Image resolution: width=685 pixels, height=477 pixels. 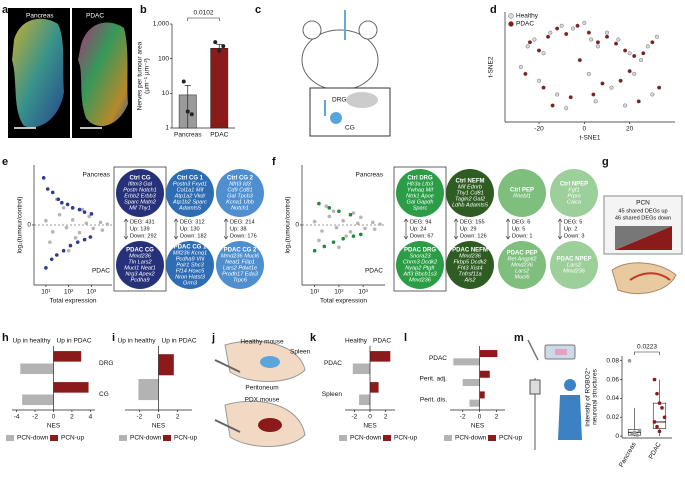 What do you see at coordinates (140, 251) in the screenshot?
I see `circle-title: PDAC CG` at bounding box center [140, 251].